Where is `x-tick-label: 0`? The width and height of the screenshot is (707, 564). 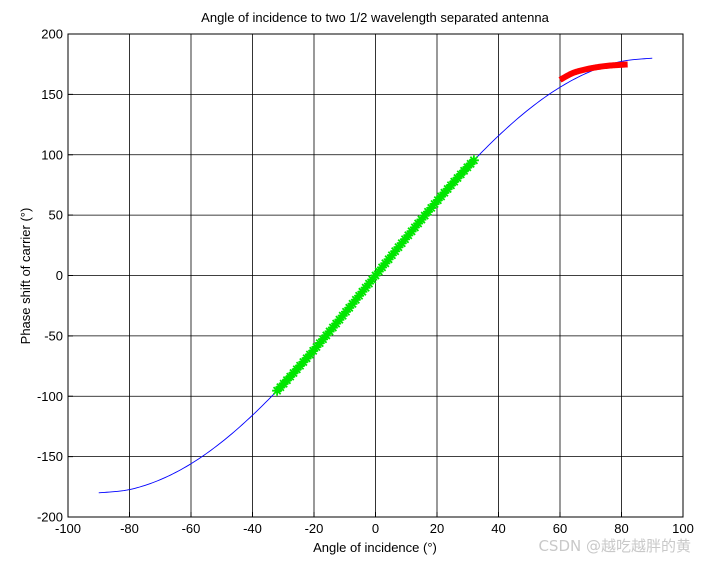
x-tick-label: 0 is located at coordinates (375, 528).